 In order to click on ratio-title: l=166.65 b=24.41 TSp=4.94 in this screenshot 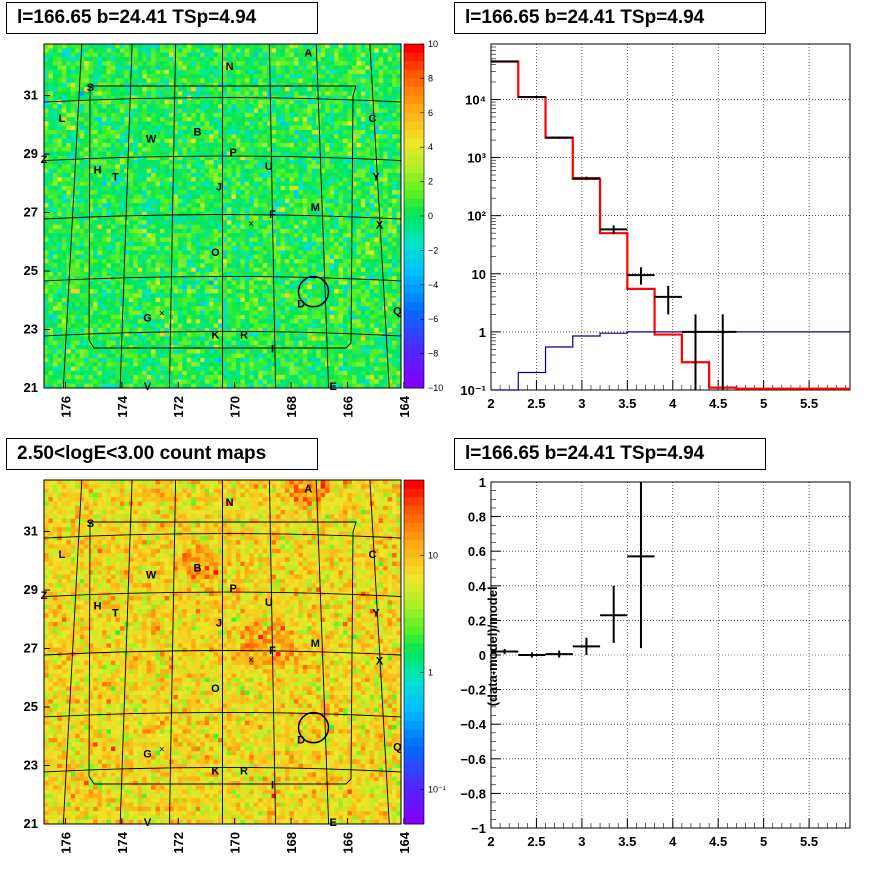, I will do `click(610, 454)`.